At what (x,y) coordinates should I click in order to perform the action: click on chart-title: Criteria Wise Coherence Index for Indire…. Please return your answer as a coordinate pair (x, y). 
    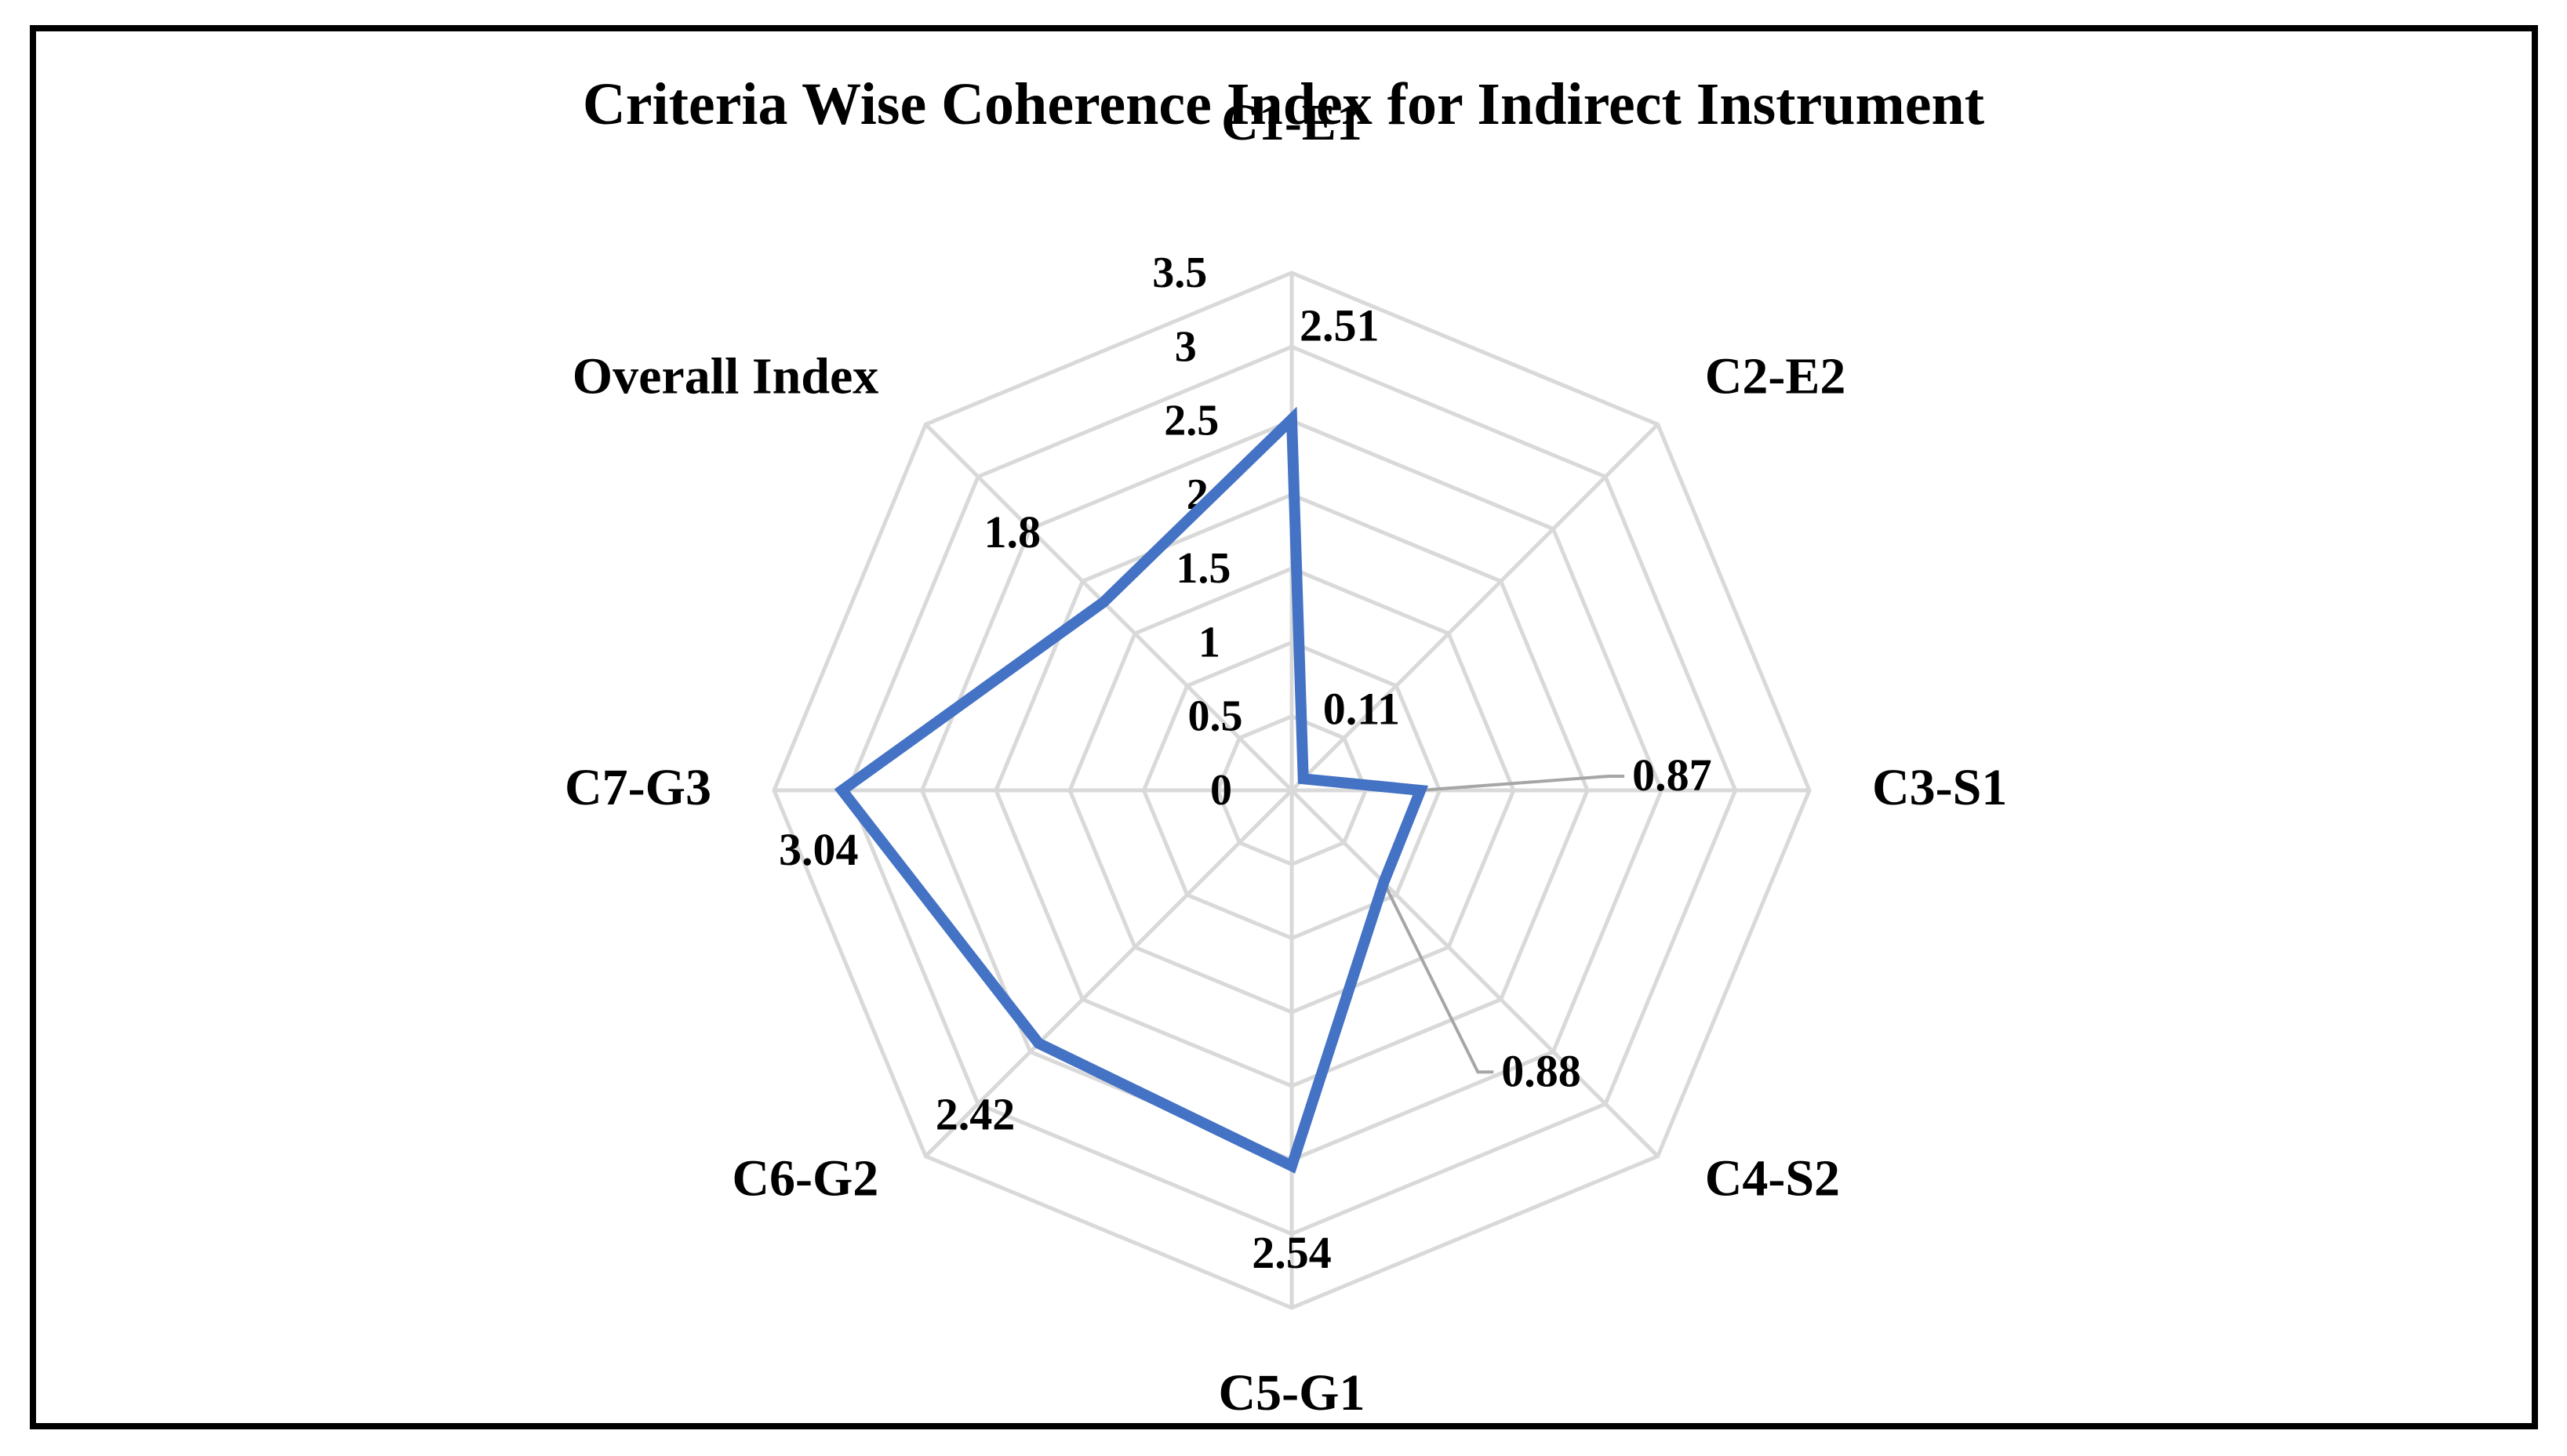
    Looking at the image, I should click on (1283, 104).